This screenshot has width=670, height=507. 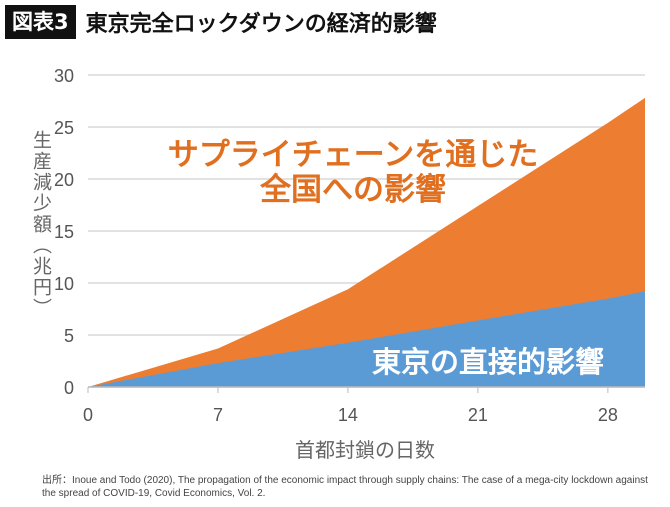 I want to click on y-tick-label: 10, so click(x=64, y=284).